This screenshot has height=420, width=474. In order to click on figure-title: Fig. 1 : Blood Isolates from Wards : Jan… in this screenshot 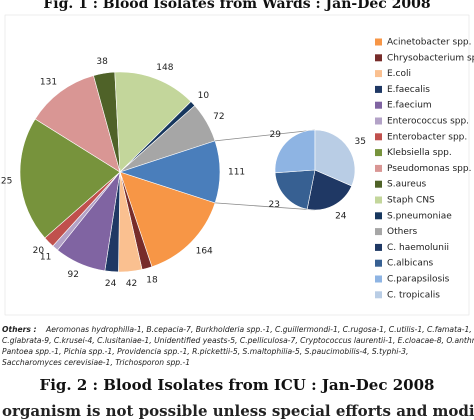, I will do `click(236, 6)`.